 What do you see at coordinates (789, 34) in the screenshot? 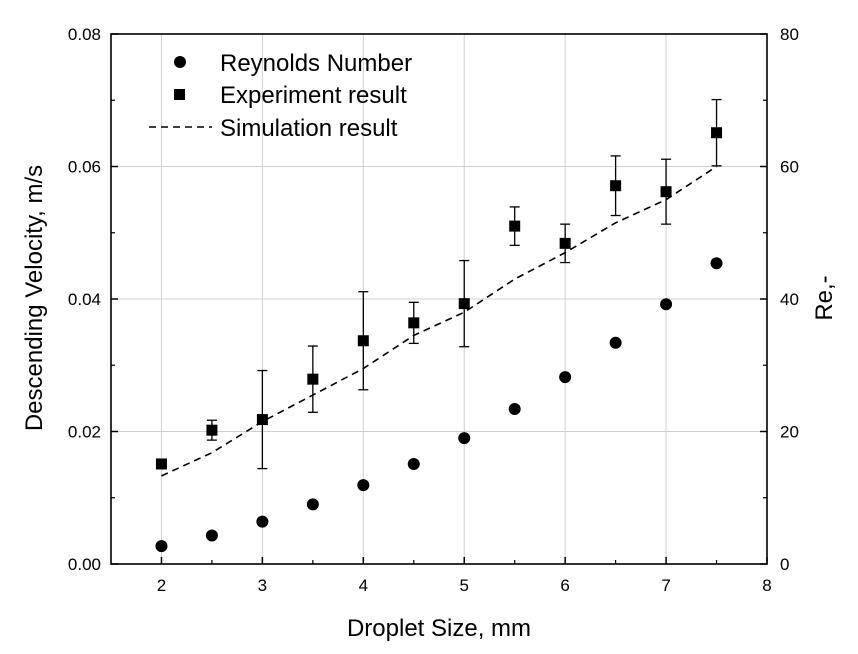
I see `y-right-tick-label: 80` at bounding box center [789, 34].